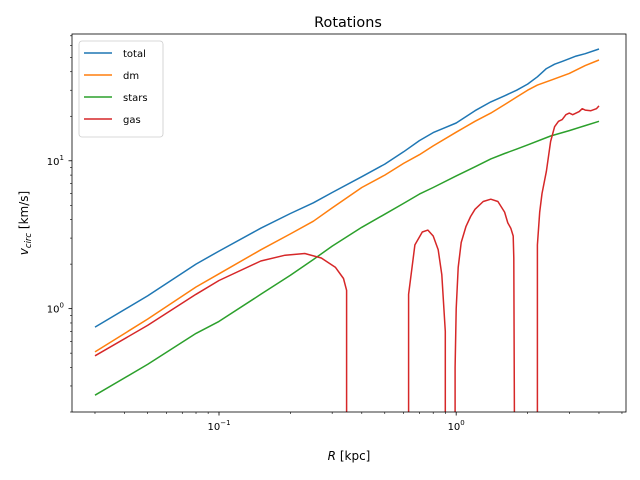  I want to click on legend-box, so click(121, 89).